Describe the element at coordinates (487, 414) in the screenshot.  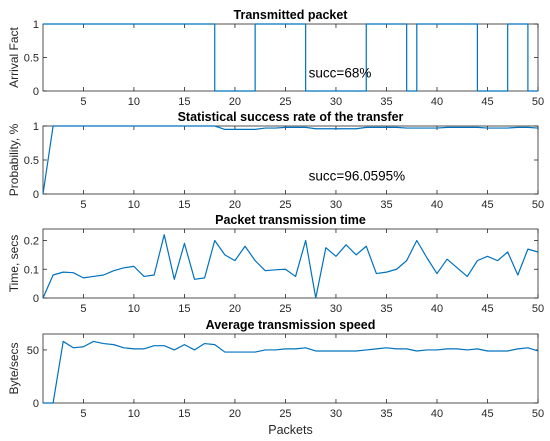
I see `transmission-speed-xtick-label: 45` at that location.